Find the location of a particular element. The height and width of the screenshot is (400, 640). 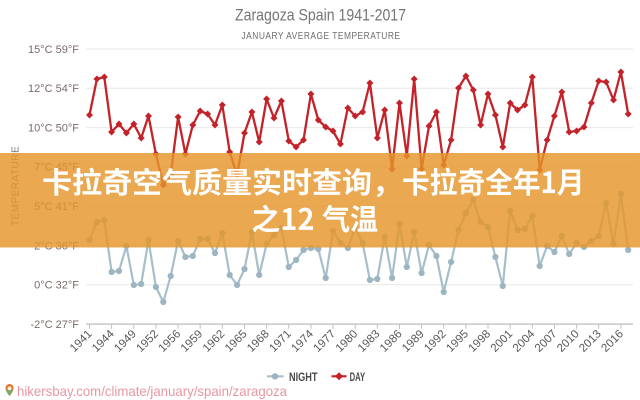

svg-text: DAY is located at coordinates (358, 377).